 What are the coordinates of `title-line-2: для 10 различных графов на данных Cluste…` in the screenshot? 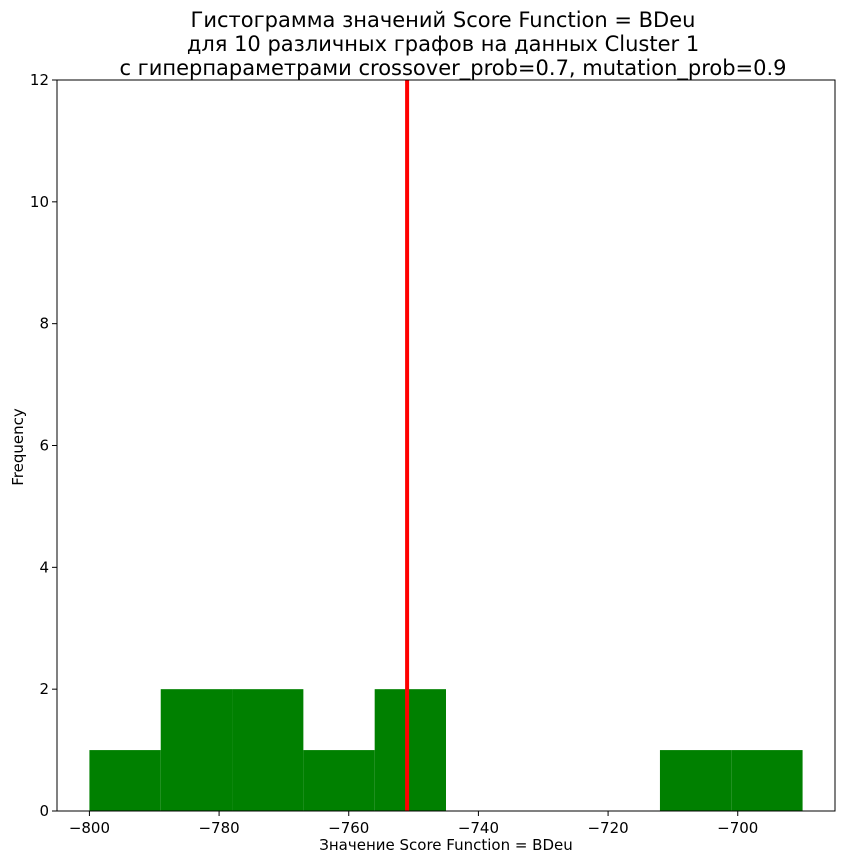 It's located at (443, 44).